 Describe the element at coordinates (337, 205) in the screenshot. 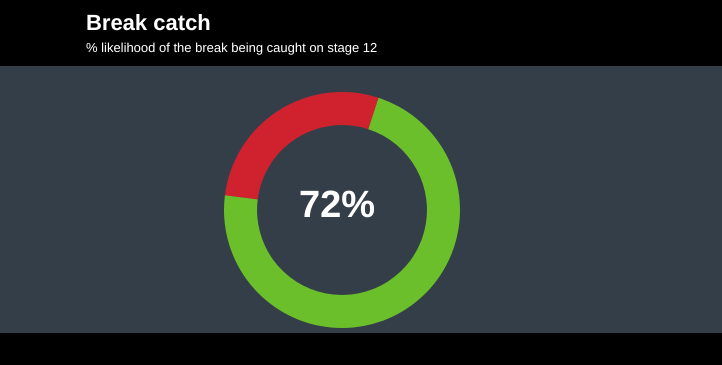

I see `text: 72%` at that location.